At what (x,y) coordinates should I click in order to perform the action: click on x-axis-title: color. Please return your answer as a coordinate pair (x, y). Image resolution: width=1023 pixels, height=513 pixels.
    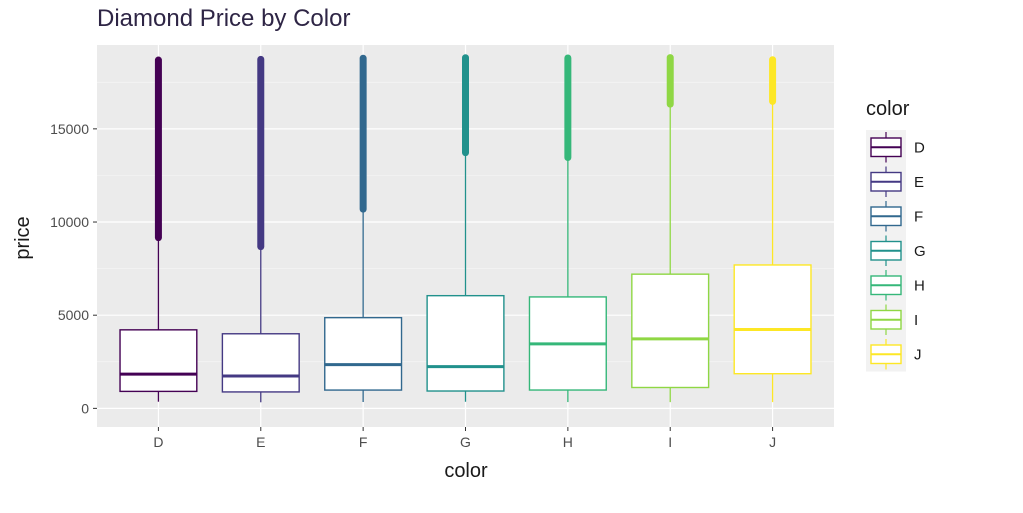
    Looking at the image, I should click on (466, 471).